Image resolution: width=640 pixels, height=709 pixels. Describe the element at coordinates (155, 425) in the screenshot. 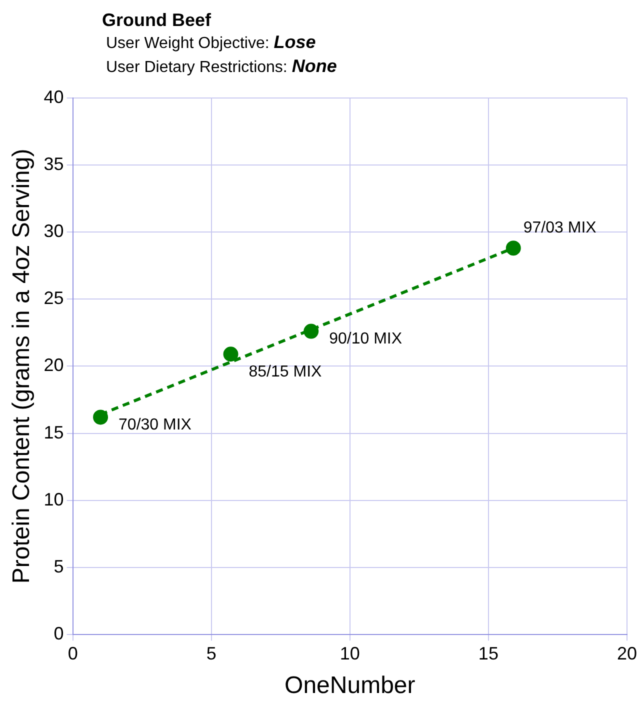

I see `annotation: 70/30 MIX` at that location.